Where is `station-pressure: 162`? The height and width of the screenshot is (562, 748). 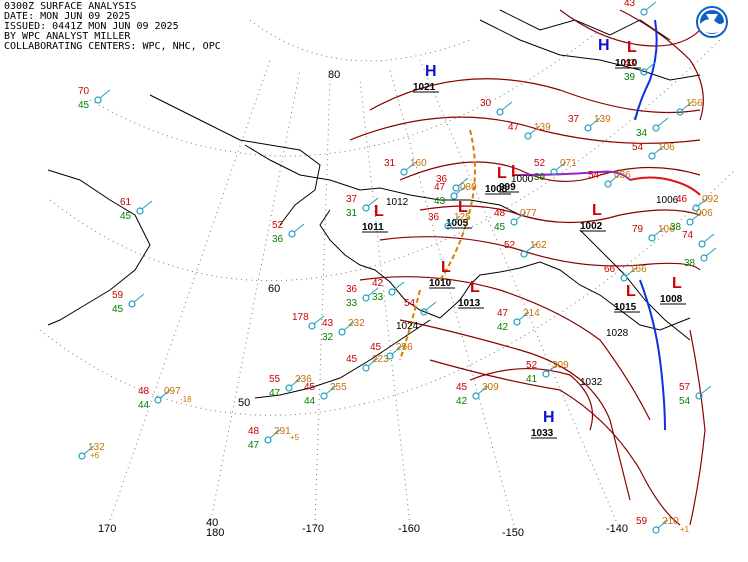
station-pressure: 162 is located at coordinates (538, 245).